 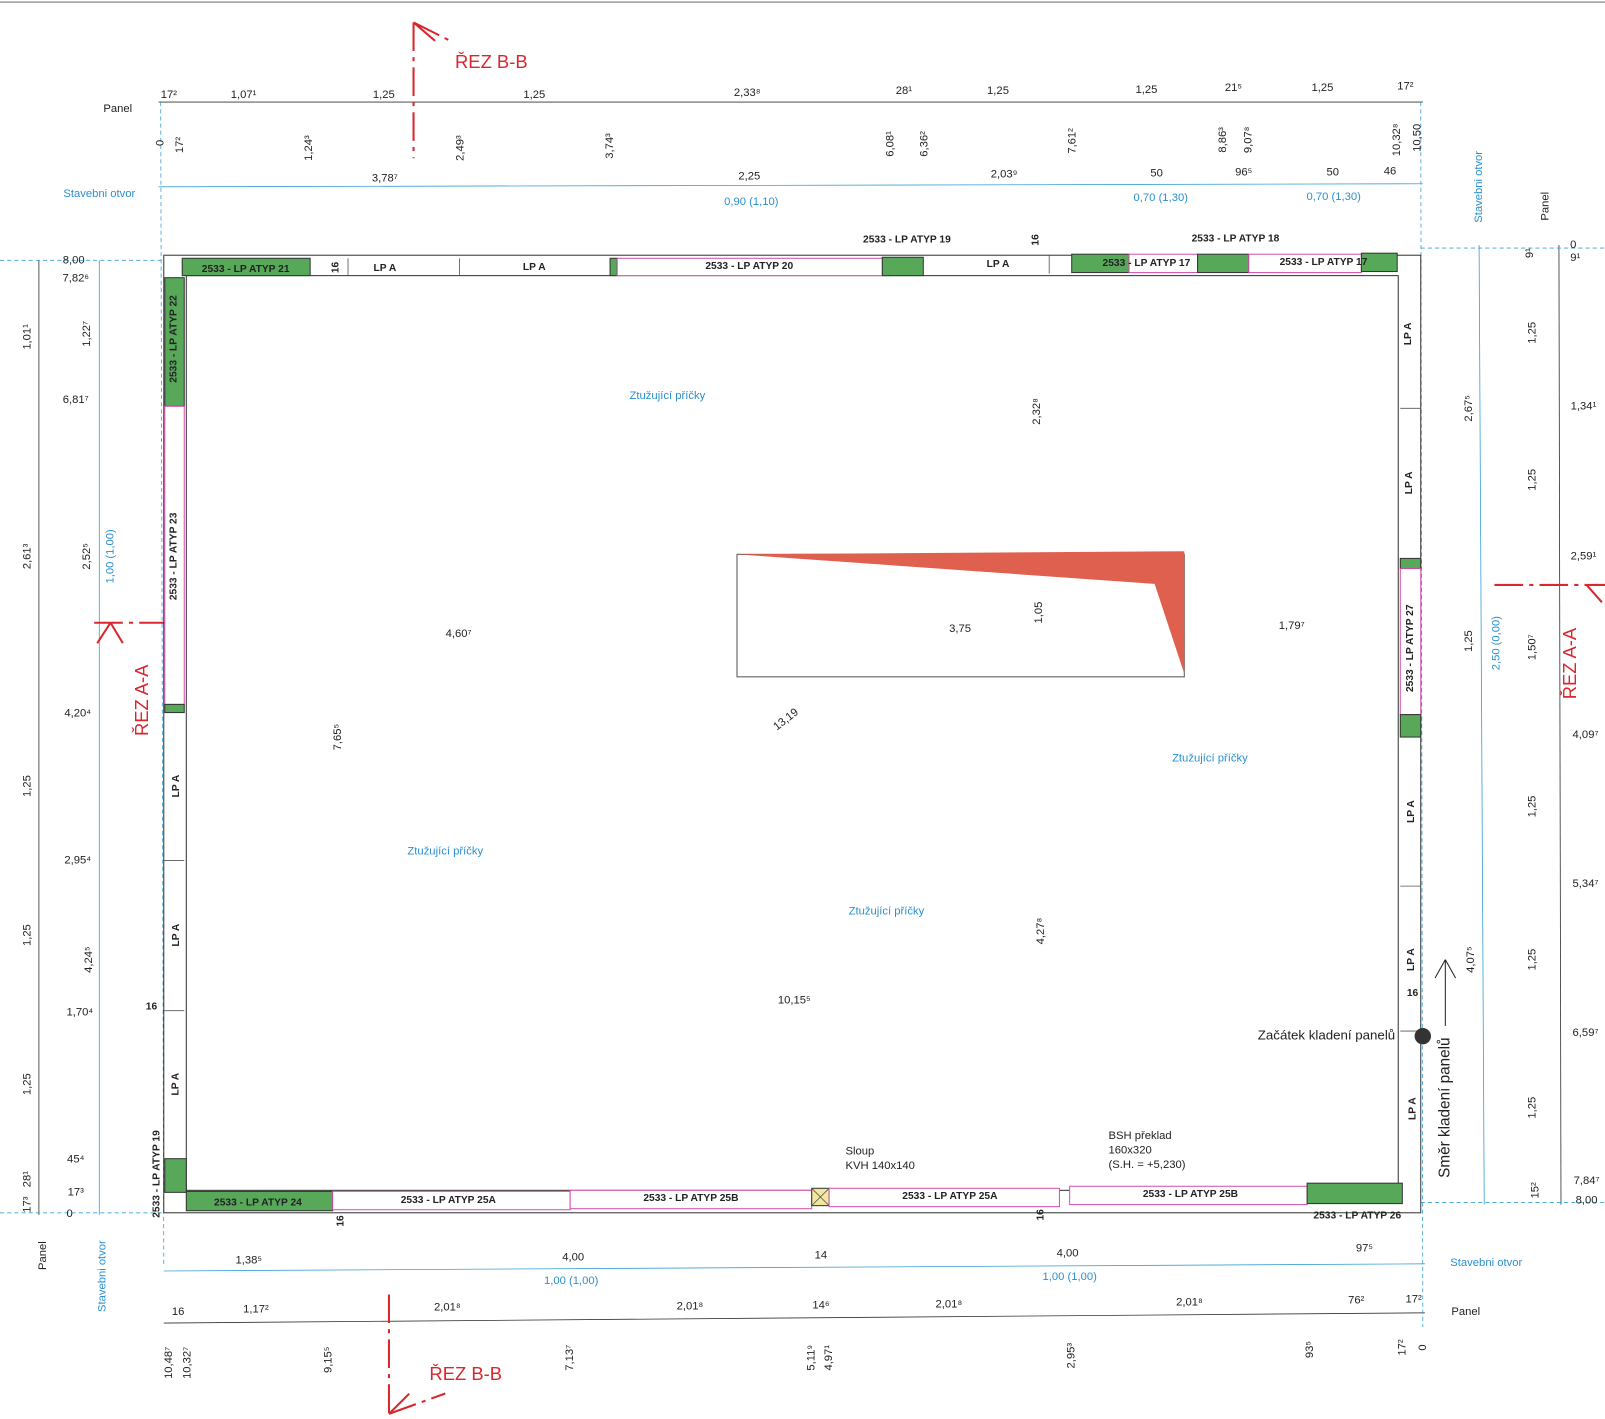 What do you see at coordinates (751, 202) in the screenshot?
I see `opening-size: 0,90 (1,10)` at bounding box center [751, 202].